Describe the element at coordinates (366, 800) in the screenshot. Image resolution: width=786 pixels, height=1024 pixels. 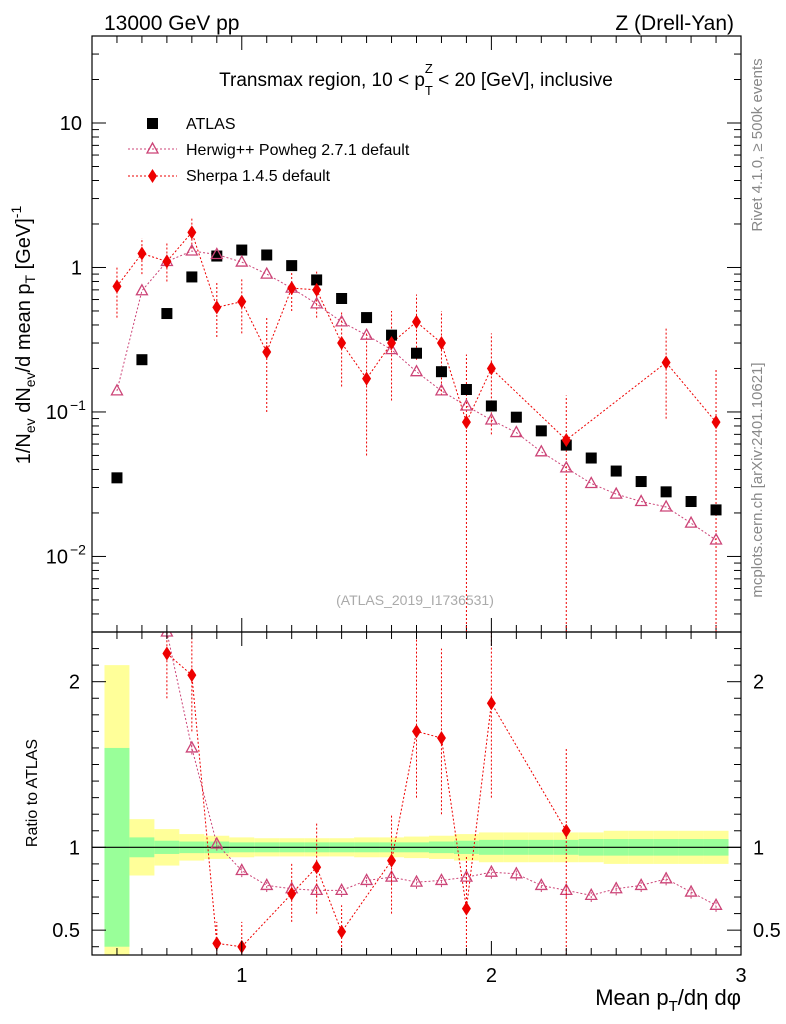
I see `ratio-sherpa-line` at that location.